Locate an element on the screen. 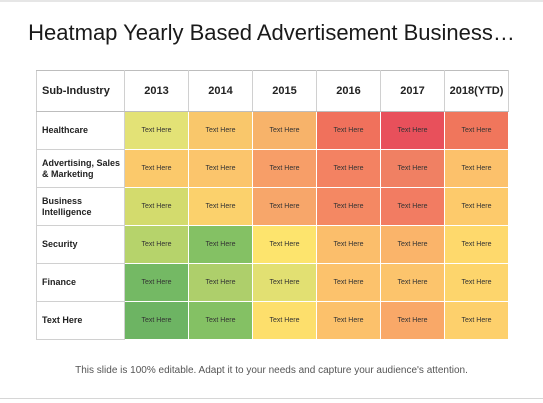 The height and width of the screenshot is (403, 543). row-label: Business Intelligence is located at coordinates (80, 206).